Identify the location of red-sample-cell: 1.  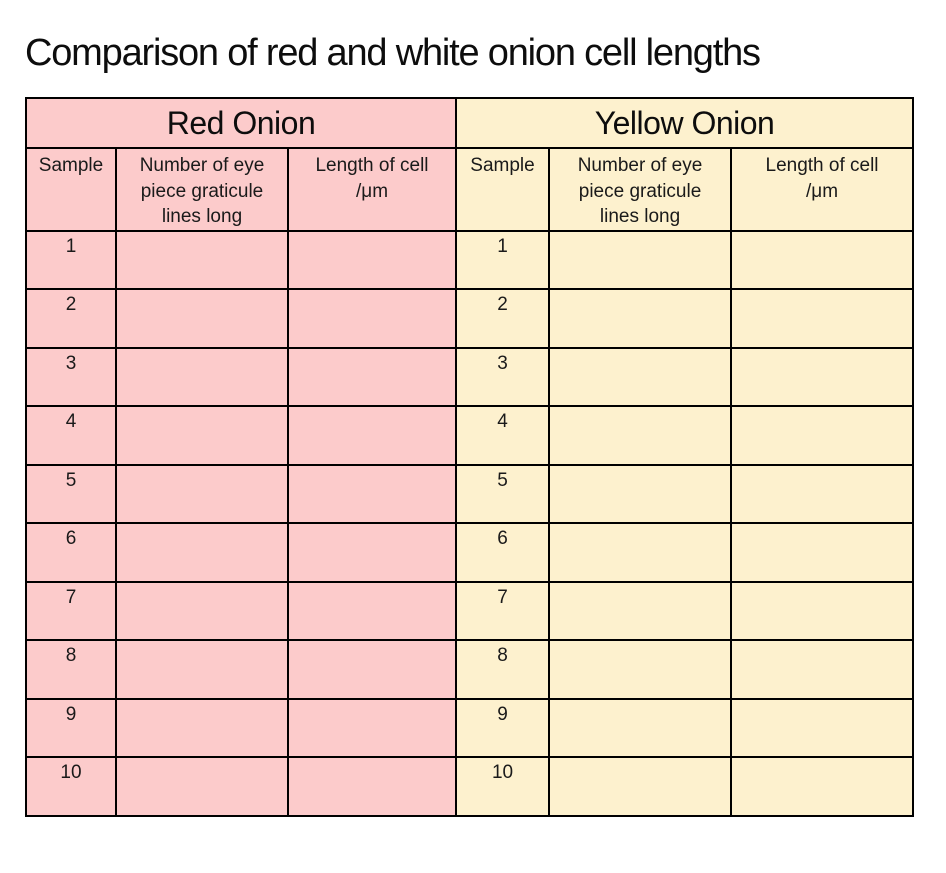
(71, 260).